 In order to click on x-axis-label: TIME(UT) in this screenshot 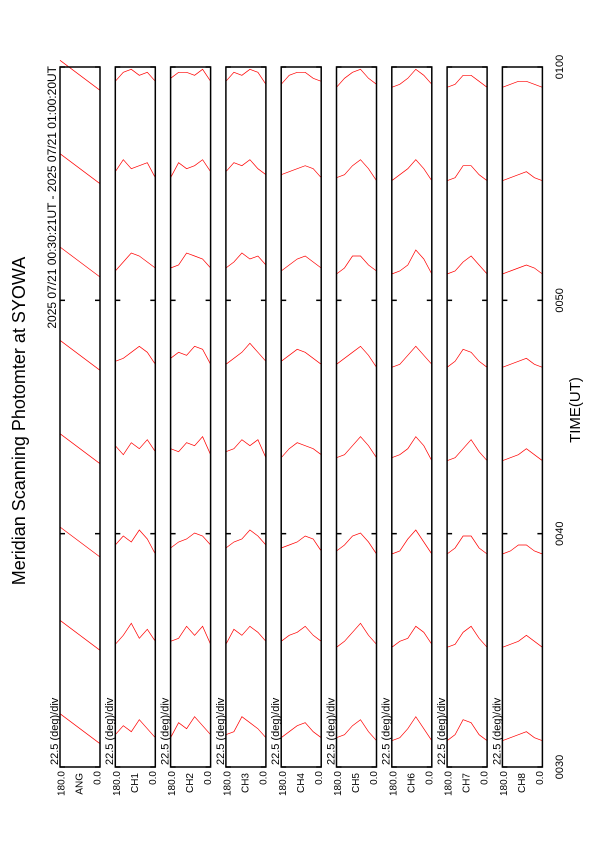, I will do `click(575, 410)`.